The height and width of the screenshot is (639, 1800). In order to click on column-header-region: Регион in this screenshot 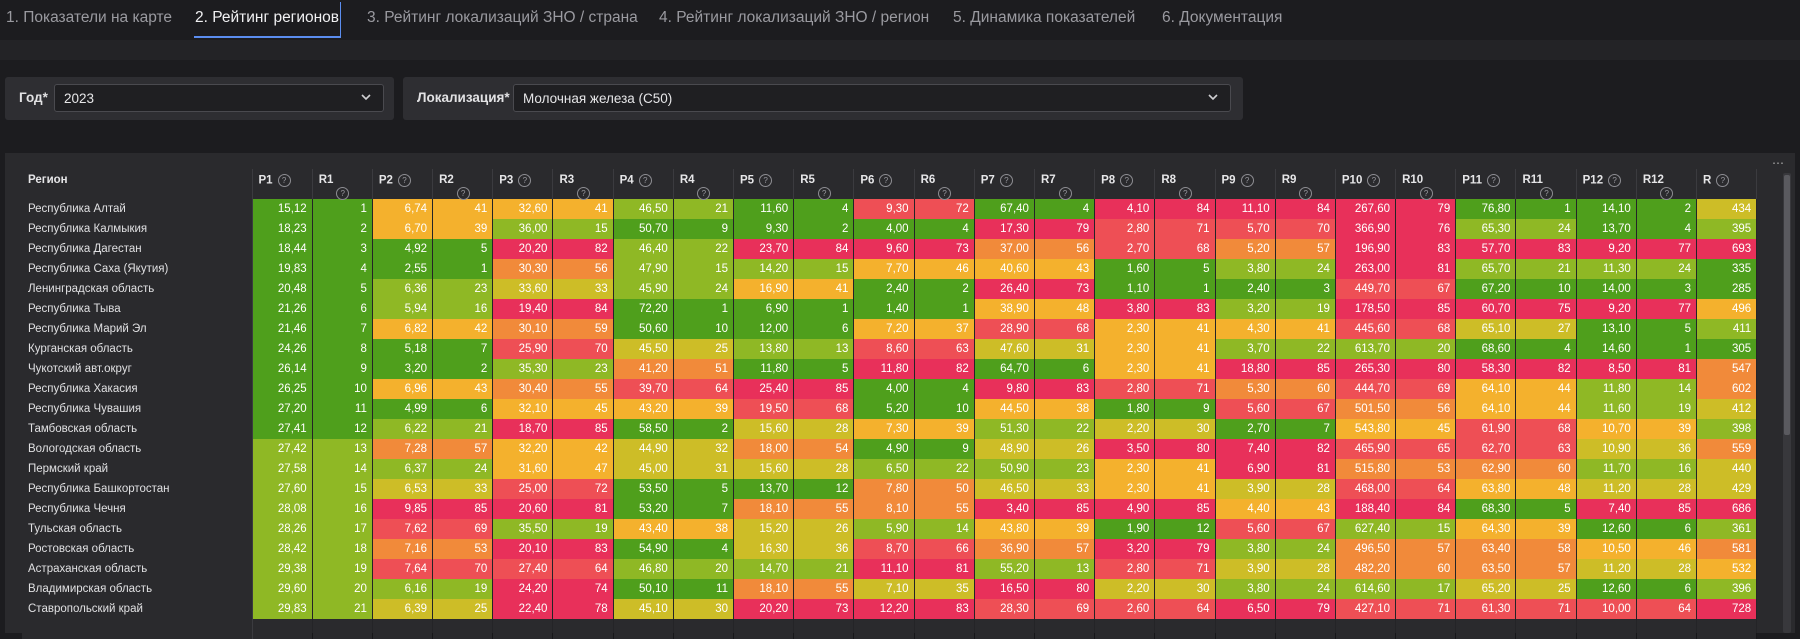, I will do `click(137, 184)`.